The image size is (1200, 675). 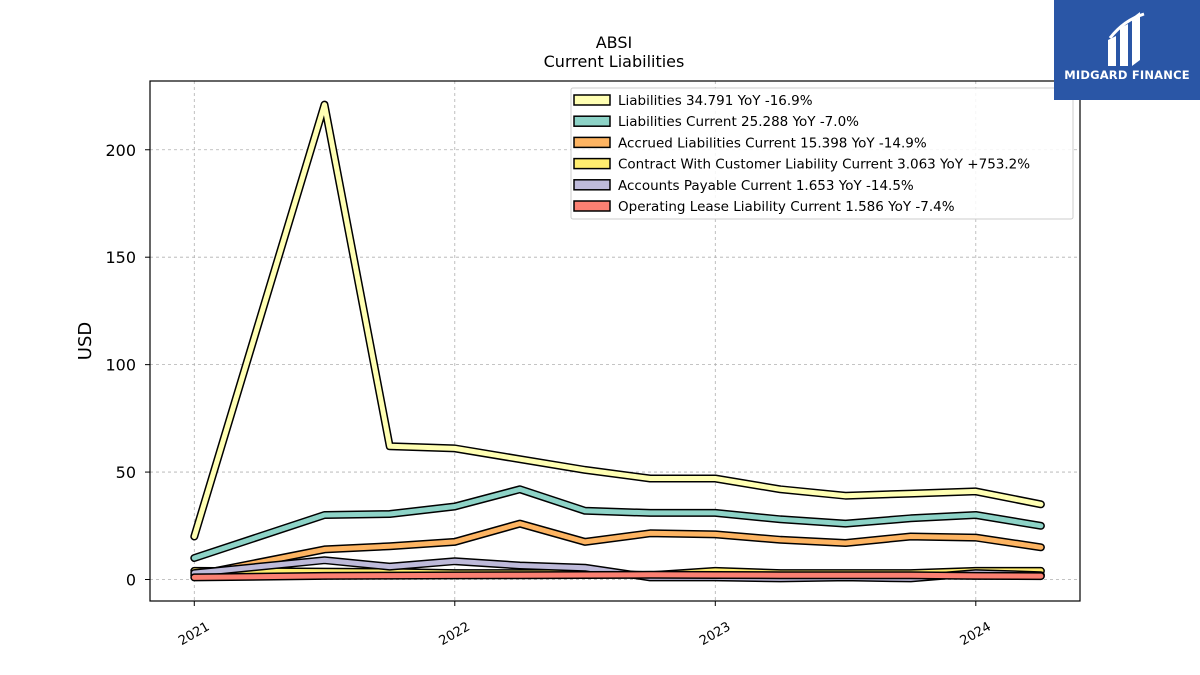 I want to click on legend-box, so click(x=822, y=153).